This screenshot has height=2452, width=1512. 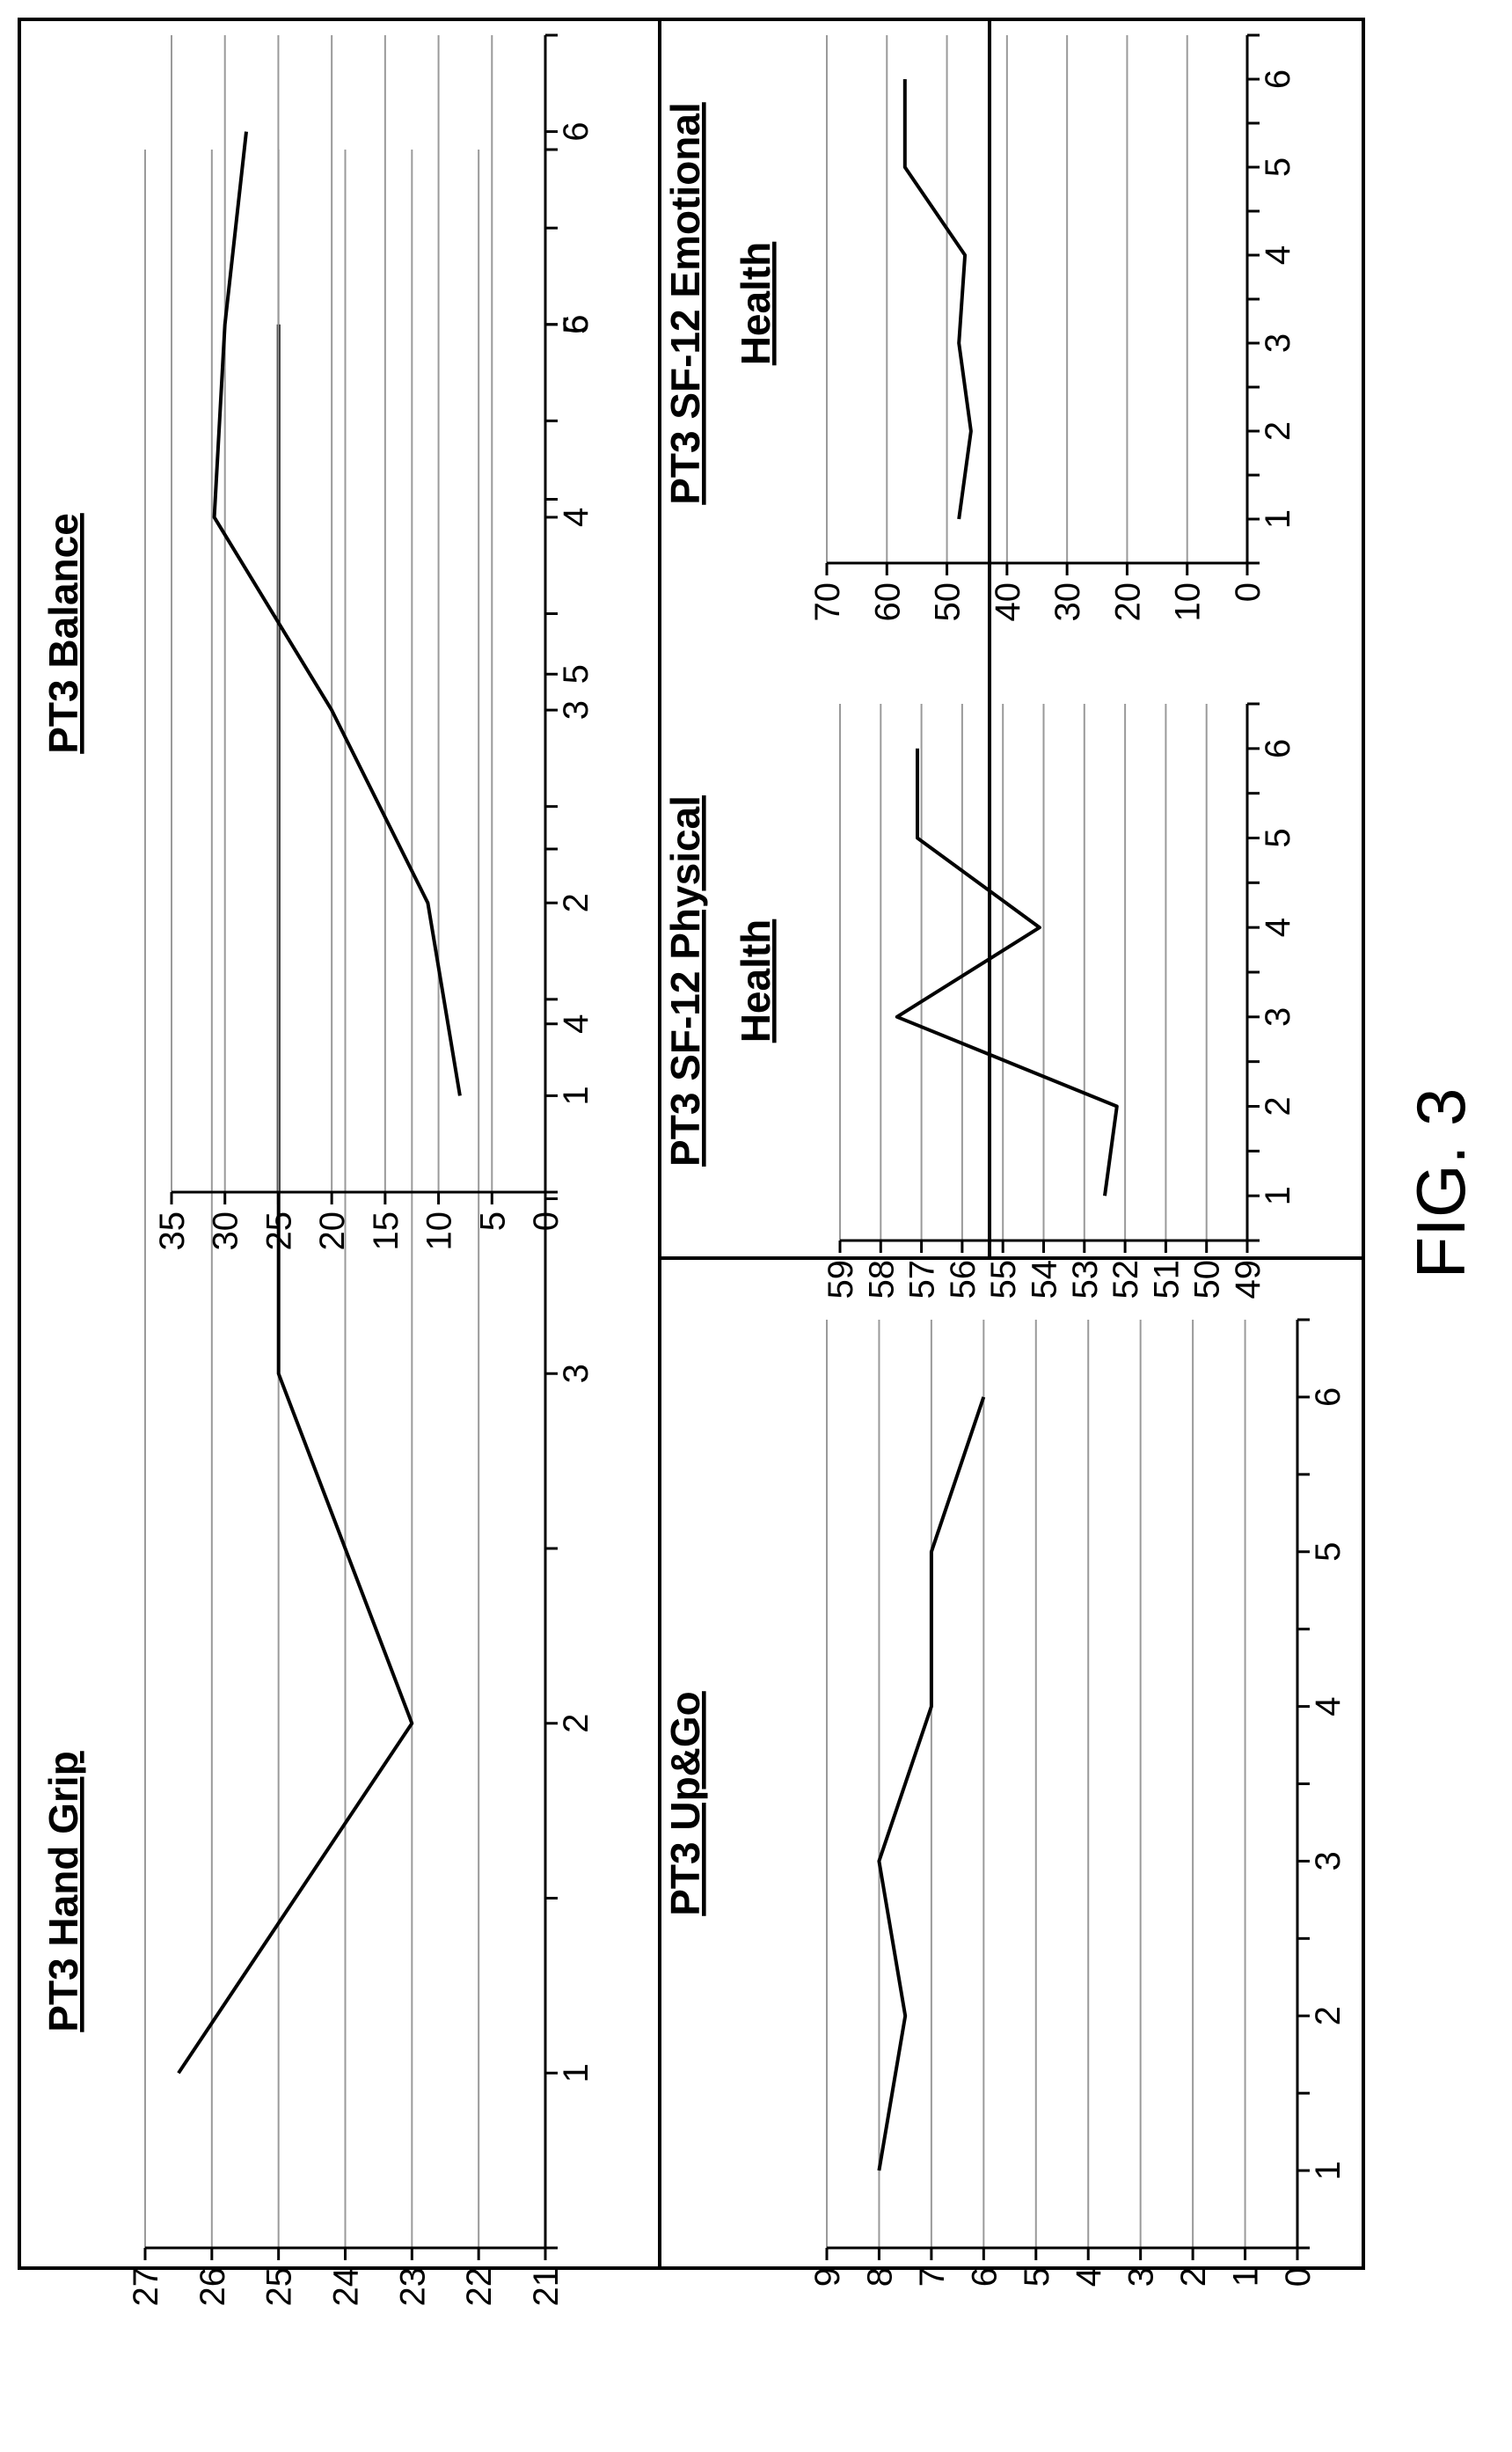 What do you see at coordinates (1045, 1279) in the screenshot?
I see `value-tick-label: 54` at bounding box center [1045, 1279].